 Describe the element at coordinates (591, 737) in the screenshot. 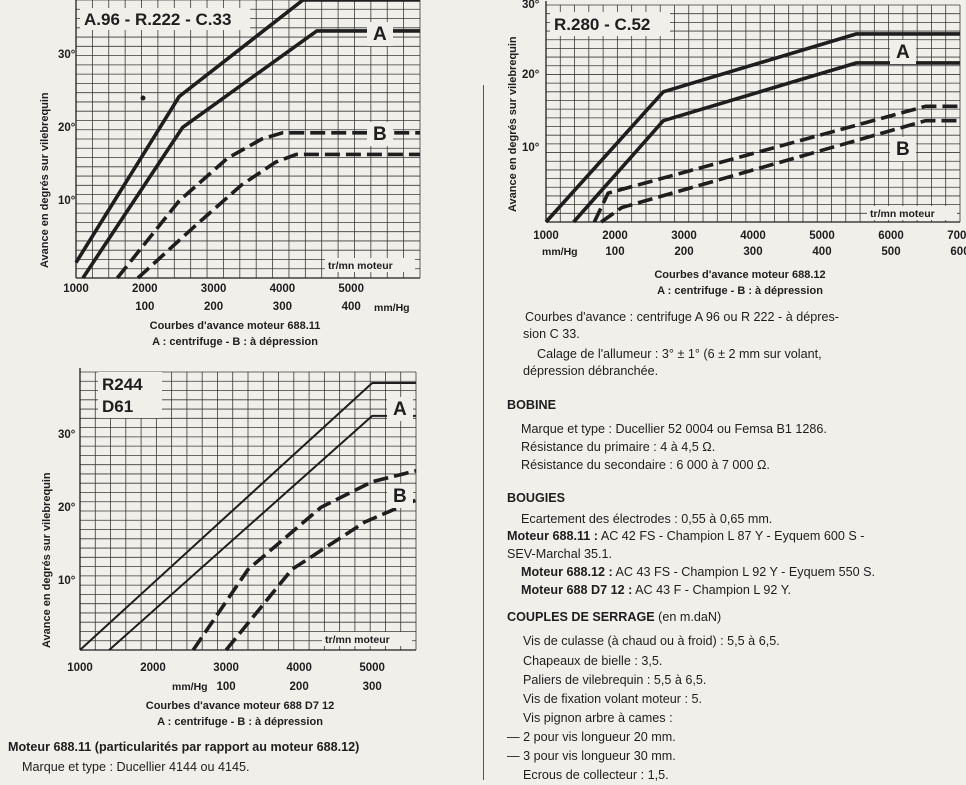

I see `couples-dash-line: — 2 pour vis longueur 20 mm.` at that location.